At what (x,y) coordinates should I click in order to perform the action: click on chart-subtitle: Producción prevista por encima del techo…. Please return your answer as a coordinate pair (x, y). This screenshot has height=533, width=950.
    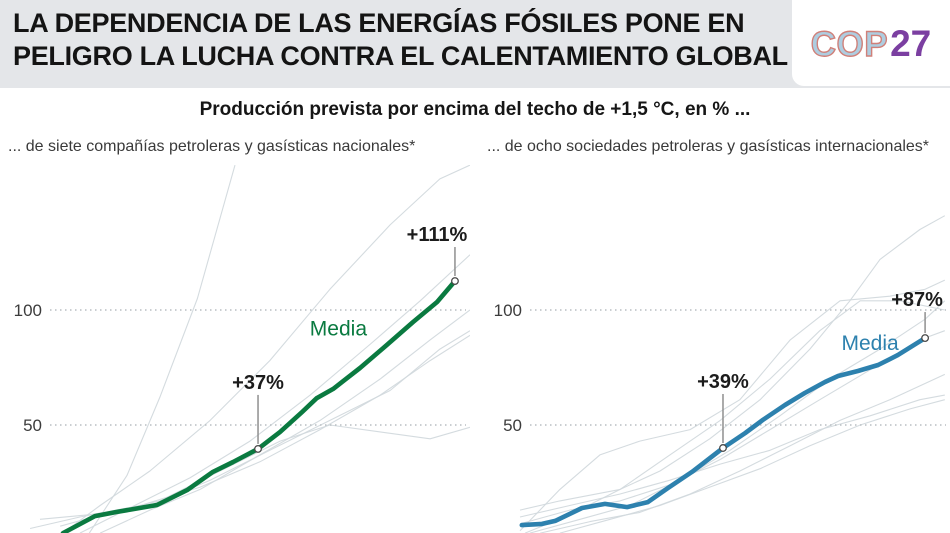
    Looking at the image, I should click on (475, 109).